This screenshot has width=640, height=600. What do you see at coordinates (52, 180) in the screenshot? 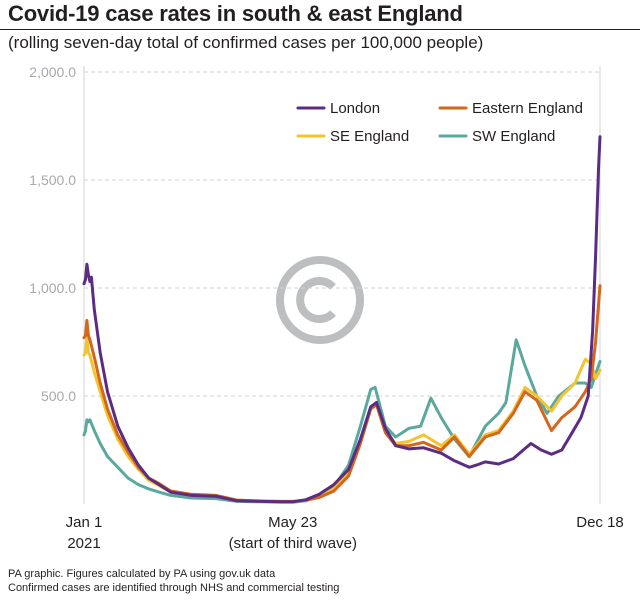
I see `y-tick-label: 1,500.0` at bounding box center [52, 180].